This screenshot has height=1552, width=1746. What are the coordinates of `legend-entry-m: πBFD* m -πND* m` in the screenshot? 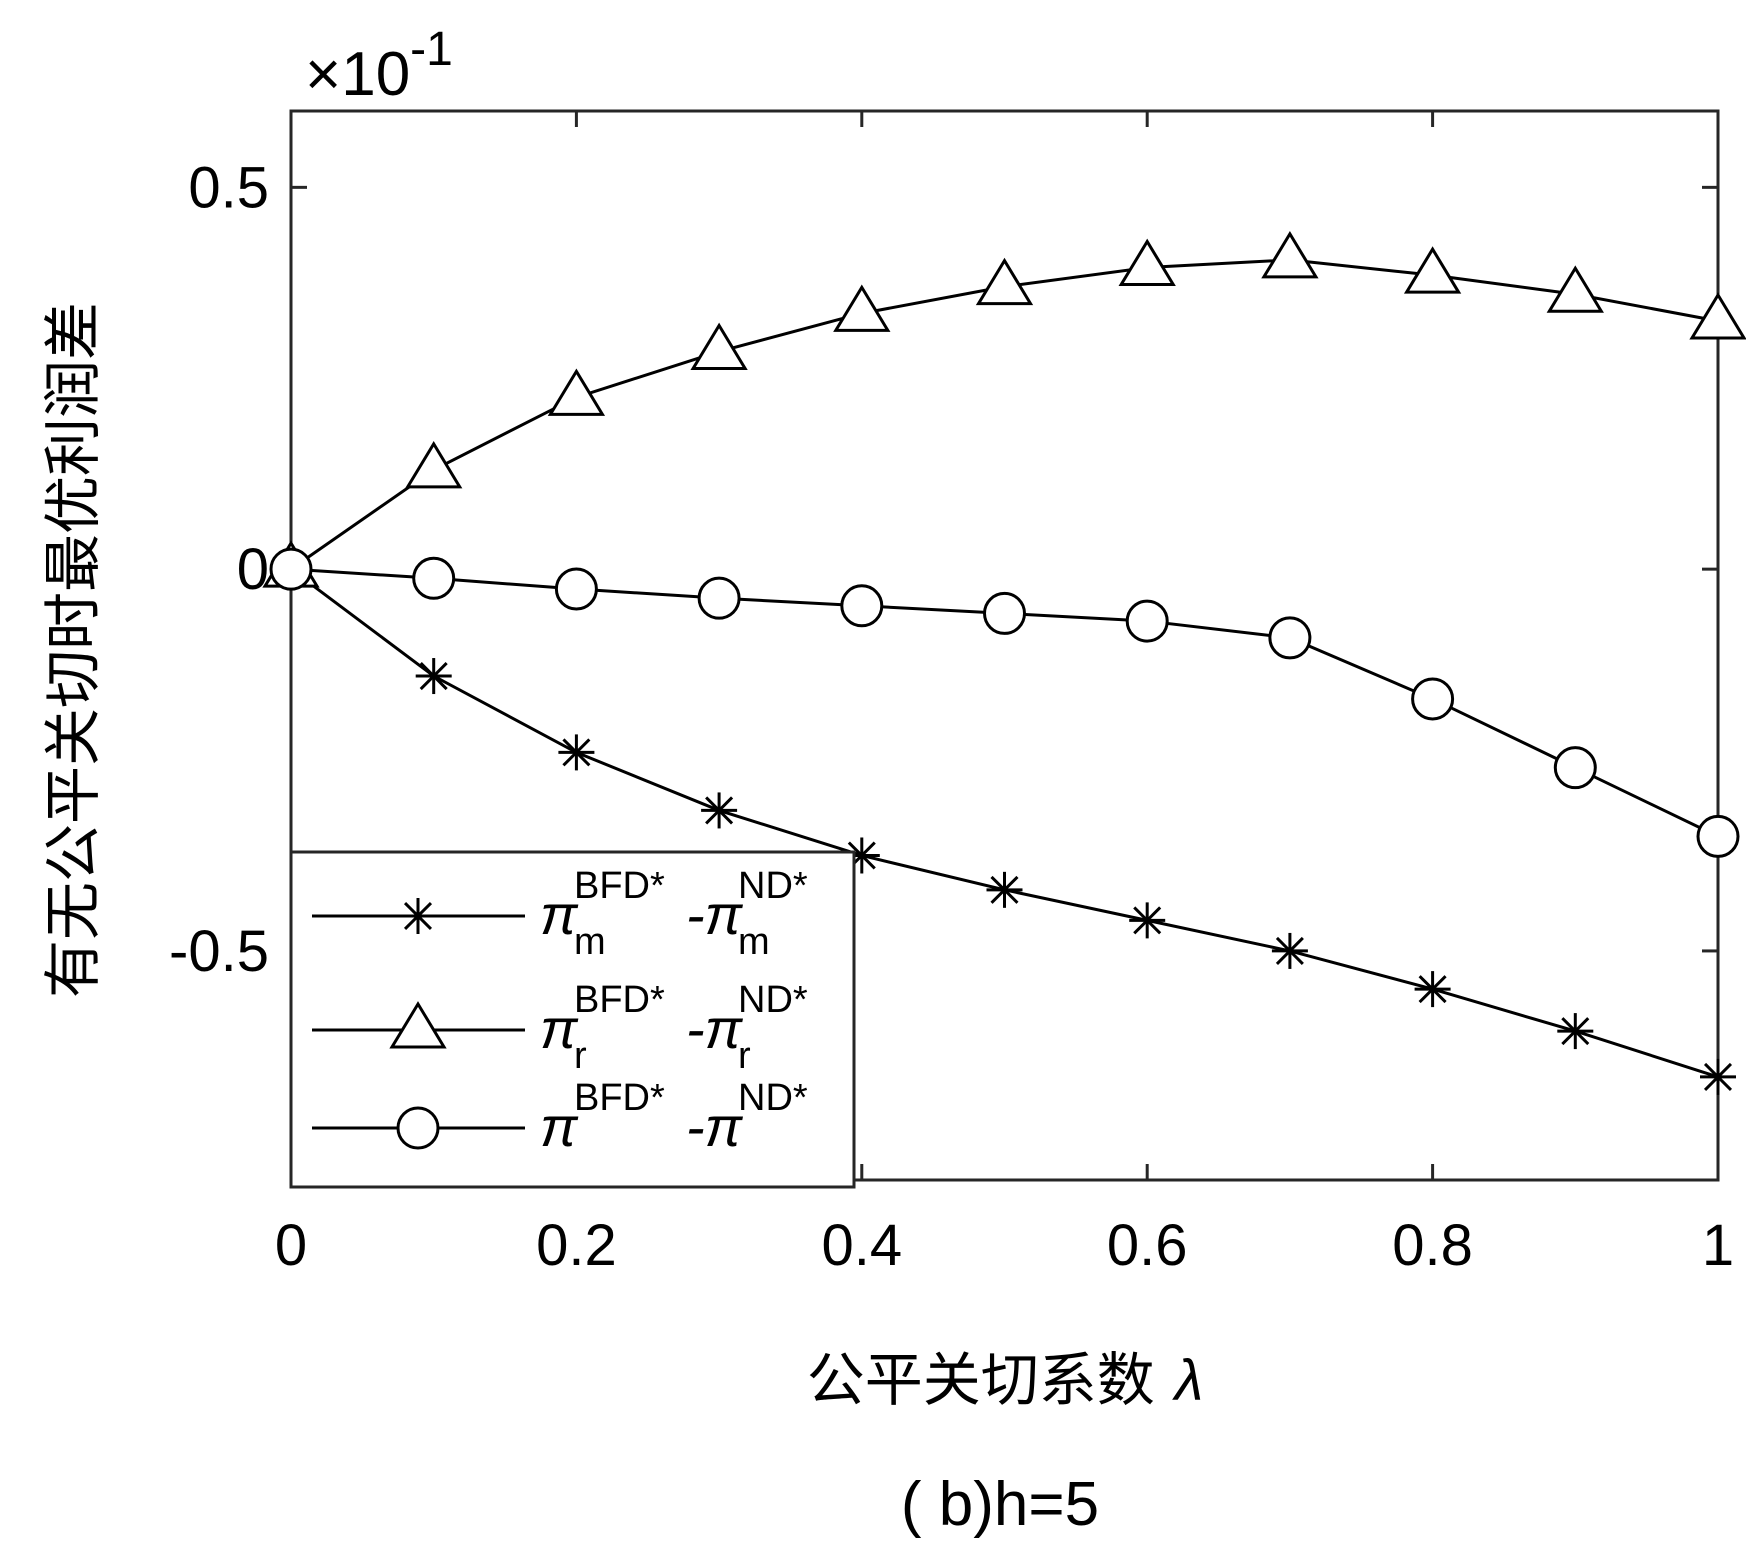 It's located at (560, 914).